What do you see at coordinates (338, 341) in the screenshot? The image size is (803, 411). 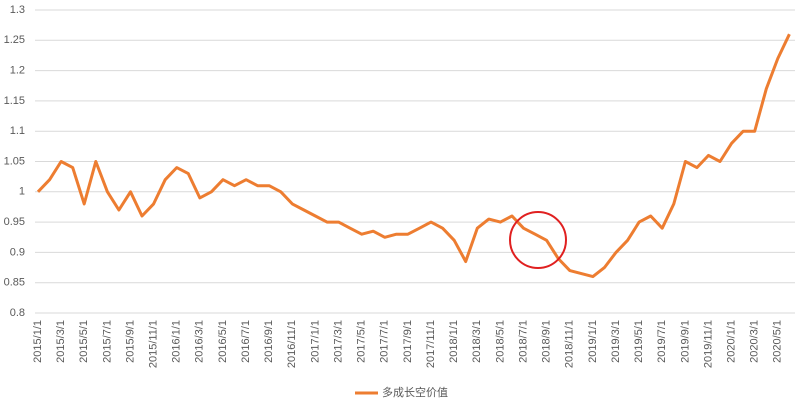 I see `x-tick-label: 2017/3/1` at bounding box center [338, 341].